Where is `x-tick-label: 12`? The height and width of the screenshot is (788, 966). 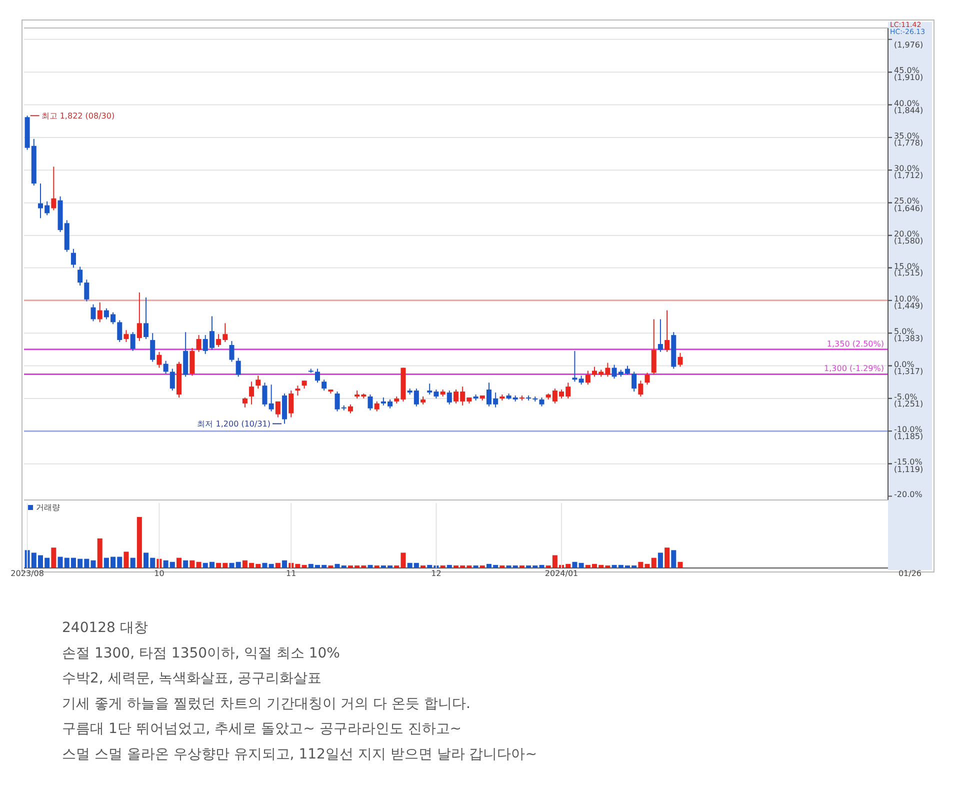
x-tick-label: 12 is located at coordinates (436, 573).